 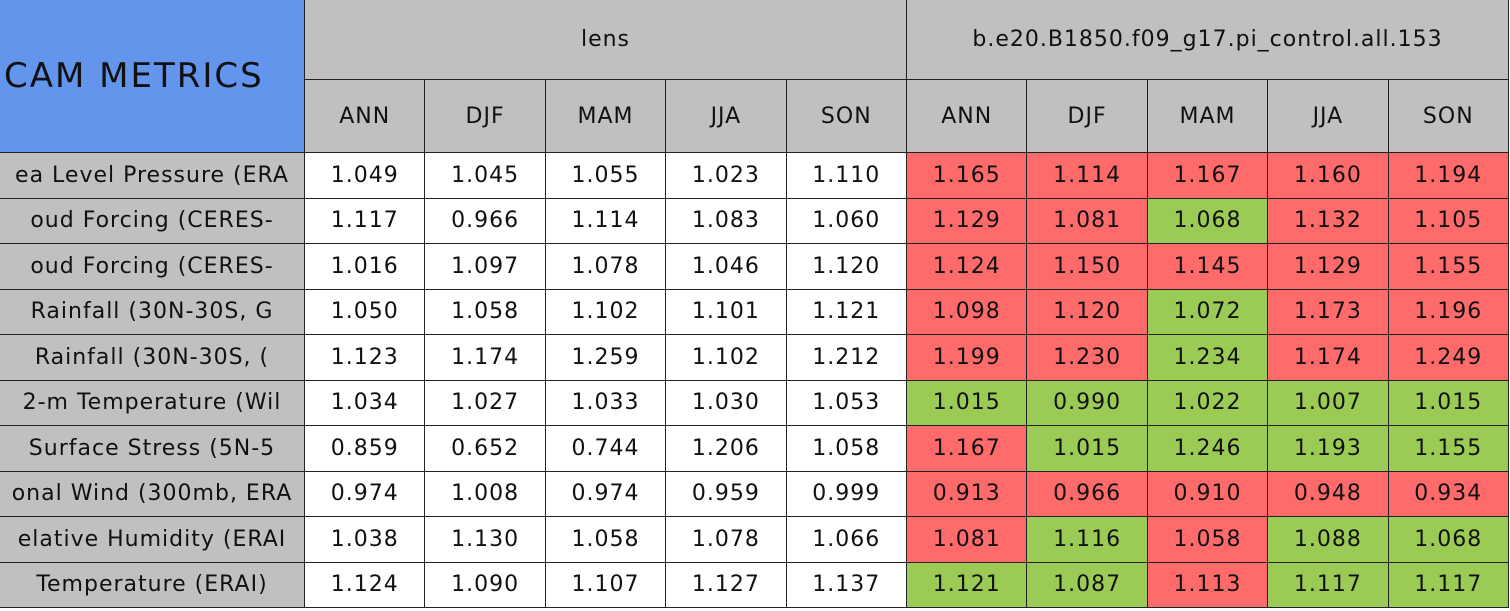 What do you see at coordinates (152, 585) in the screenshot?
I see `row-label: Temperature (ERAI)` at bounding box center [152, 585].